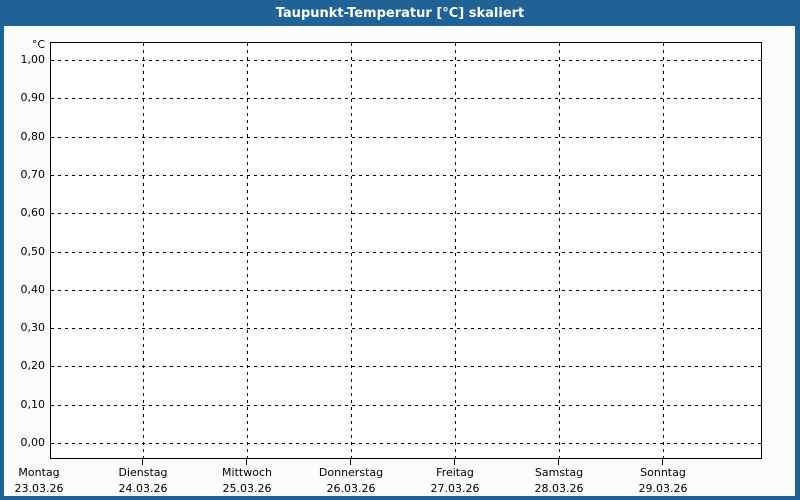  Describe the element at coordinates (33, 213) in the screenshot. I see `y-axis-tick-label: 0,60` at that location.